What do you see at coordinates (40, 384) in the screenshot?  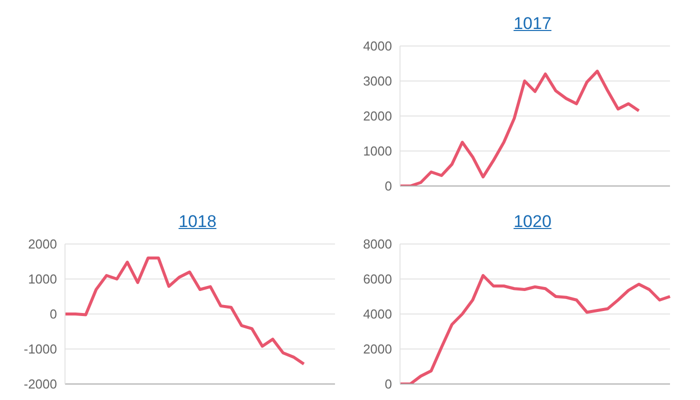 I see `y-tick-label: -2000` at bounding box center [40, 384].